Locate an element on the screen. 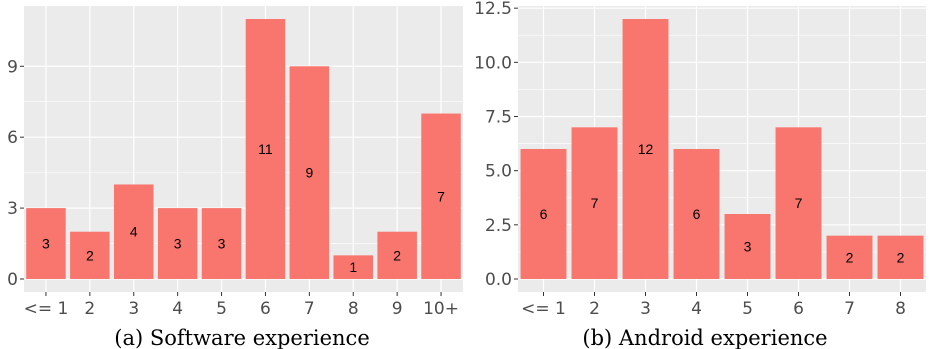 Image resolution: width=929 pixels, height=349 pixels. y-tick-label: 5.0 is located at coordinates (498, 172).